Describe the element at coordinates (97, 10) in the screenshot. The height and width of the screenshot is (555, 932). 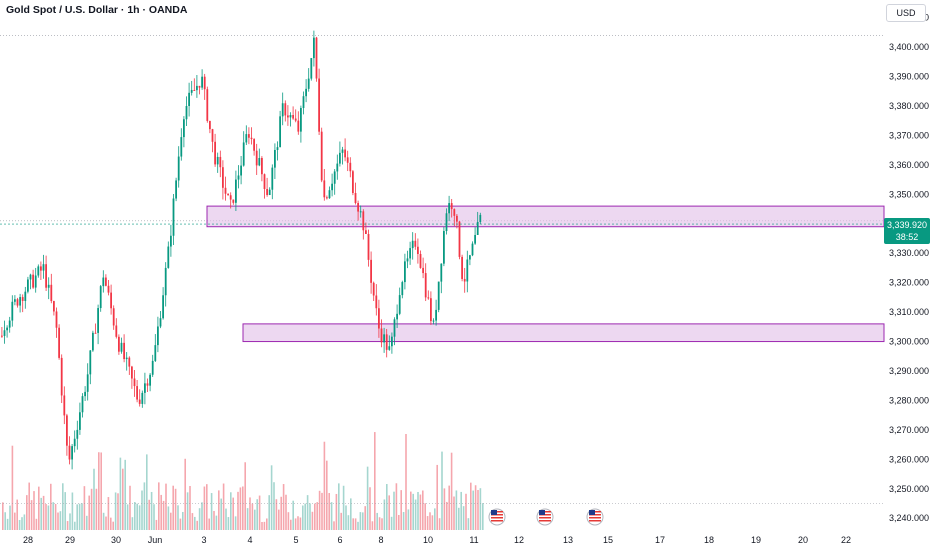
I see `symbol-title: Gold Spot / U.S. Dollar · 1h · OANDA` at that location.